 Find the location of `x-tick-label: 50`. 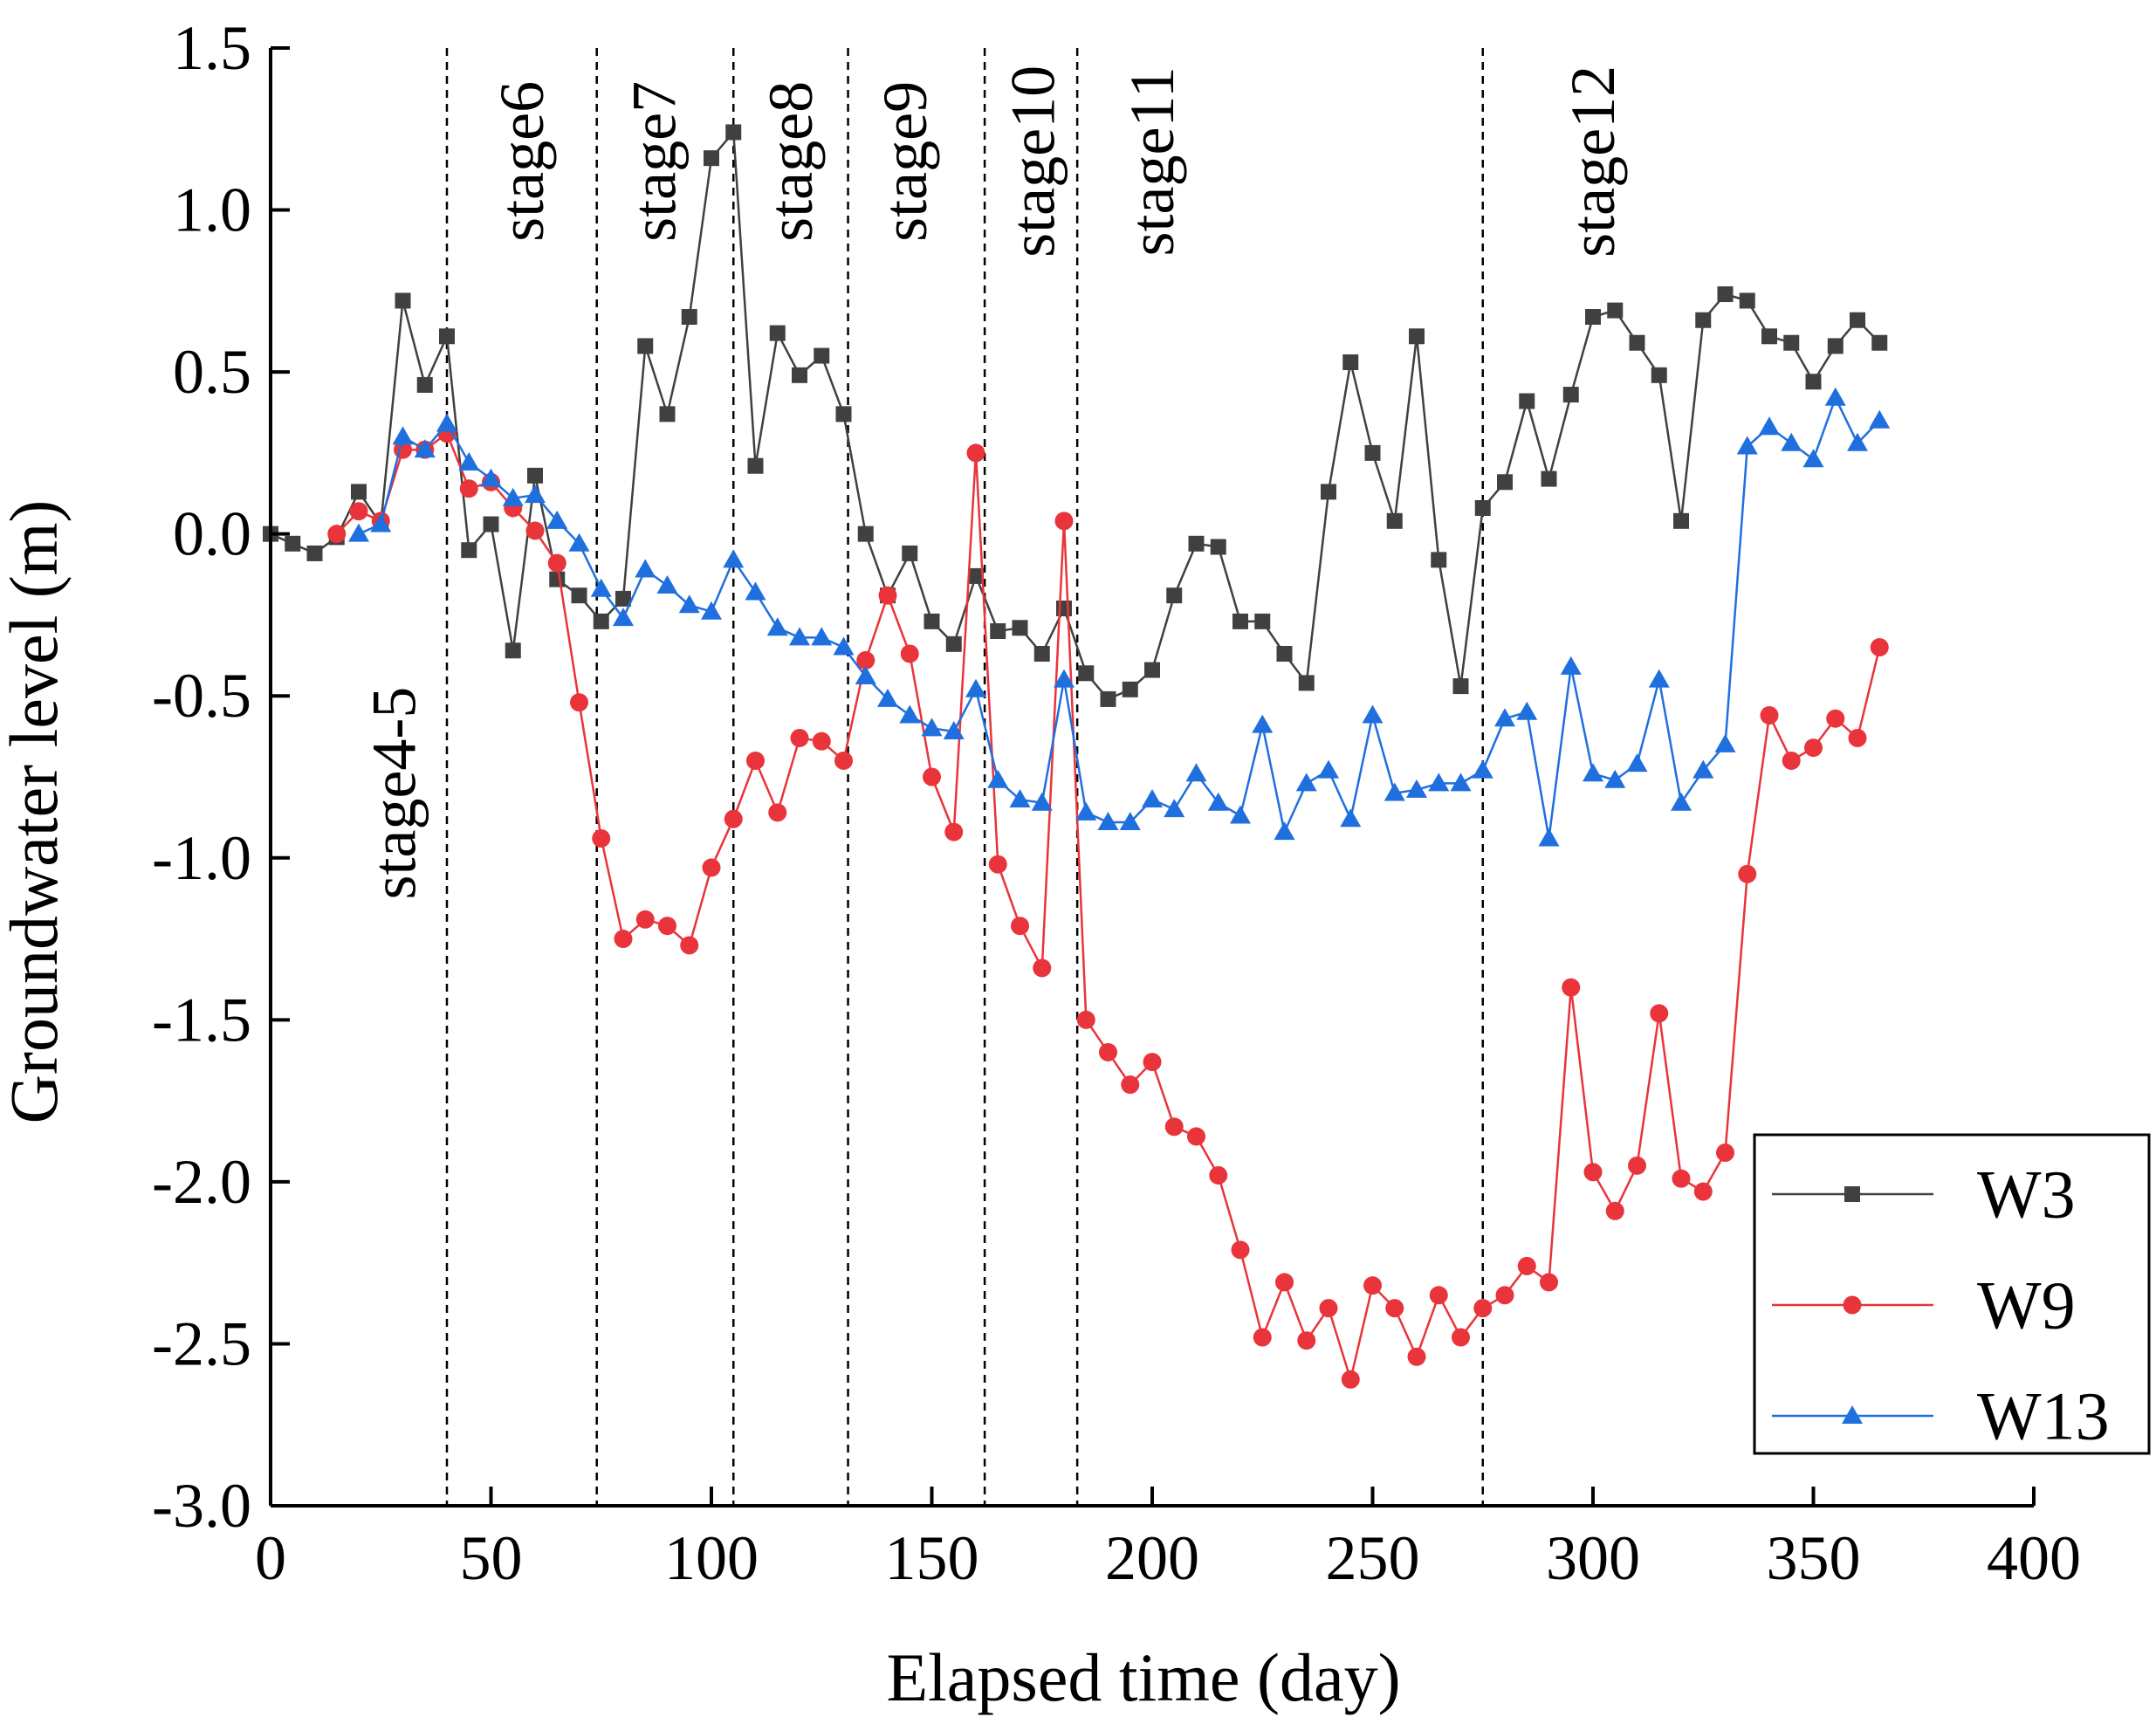

x-tick-label: 50 is located at coordinates (491, 1558).